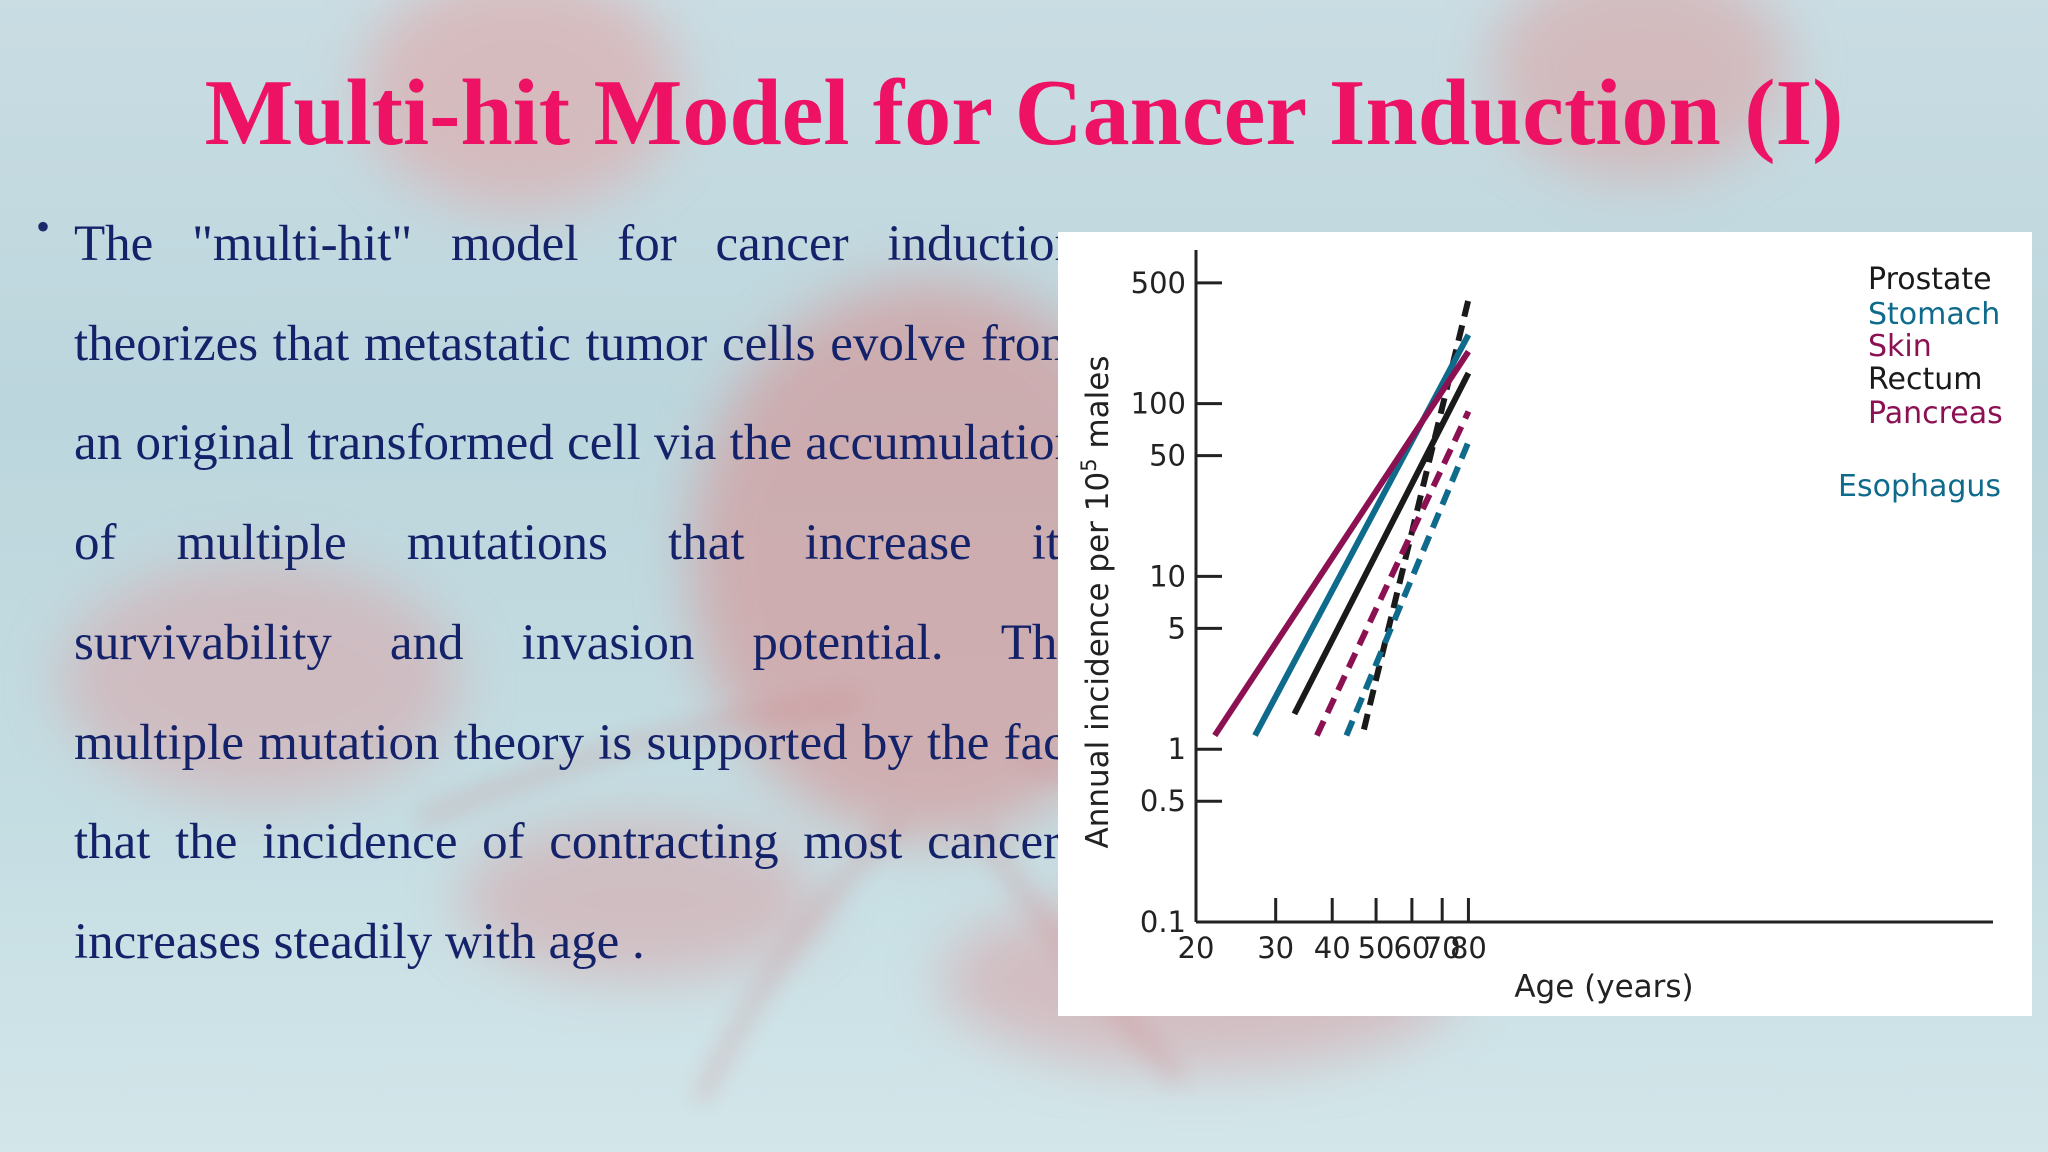 Image resolution: width=2048 pixels, height=1152 pixels. Describe the element at coordinates (1167, 456) in the screenshot. I see `y-tick-label: 50` at that location.